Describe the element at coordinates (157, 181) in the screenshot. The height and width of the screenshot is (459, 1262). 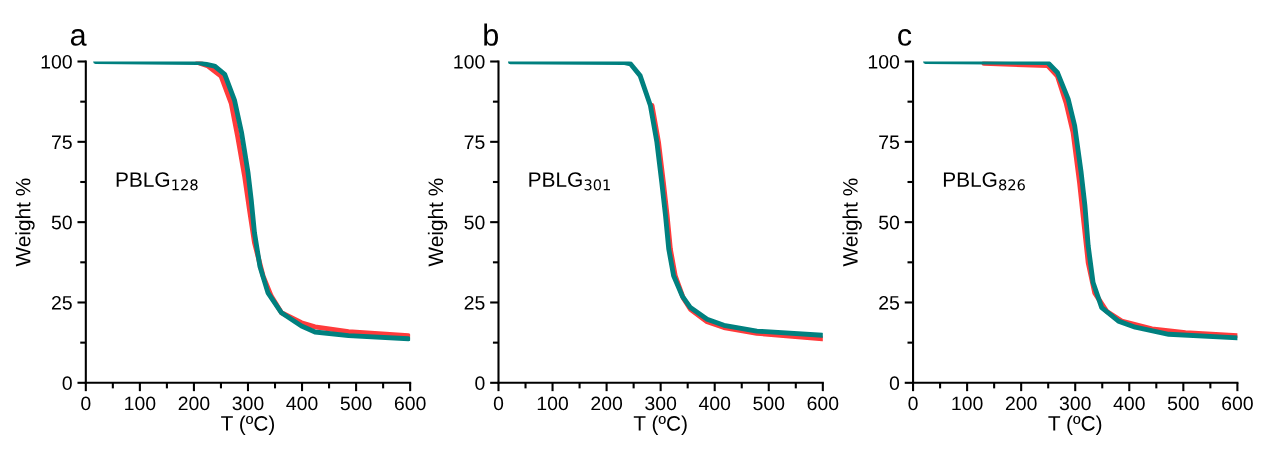
I see `annotation: PBLG$_{128}$` at that location.